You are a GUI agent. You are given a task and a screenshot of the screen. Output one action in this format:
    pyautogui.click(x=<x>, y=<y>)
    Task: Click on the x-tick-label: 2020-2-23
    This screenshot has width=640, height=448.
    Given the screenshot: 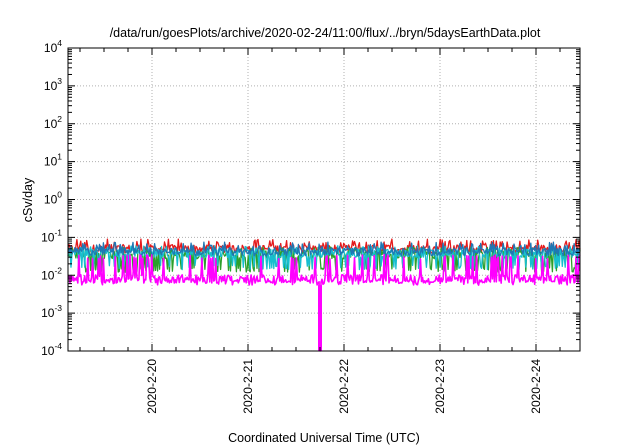 What is the action you would take?
    pyautogui.click(x=440, y=386)
    